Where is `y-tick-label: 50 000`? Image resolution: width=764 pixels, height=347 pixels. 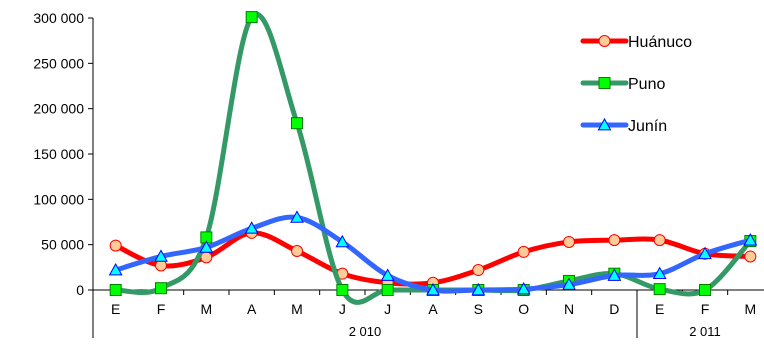 y-tick-label: 50 000 is located at coordinates (62, 245).